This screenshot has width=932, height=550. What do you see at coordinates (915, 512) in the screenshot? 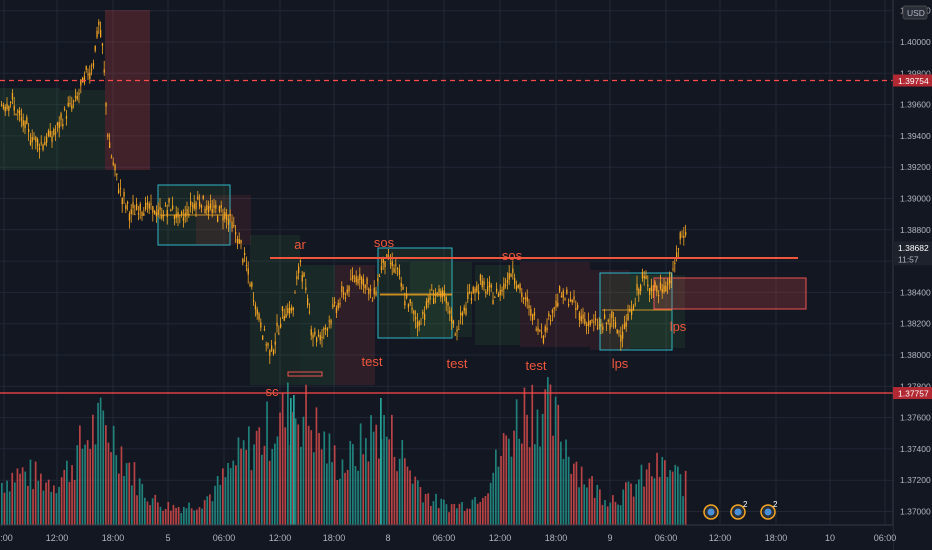
I see `price-tick-label: 1.37000` at bounding box center [915, 512].